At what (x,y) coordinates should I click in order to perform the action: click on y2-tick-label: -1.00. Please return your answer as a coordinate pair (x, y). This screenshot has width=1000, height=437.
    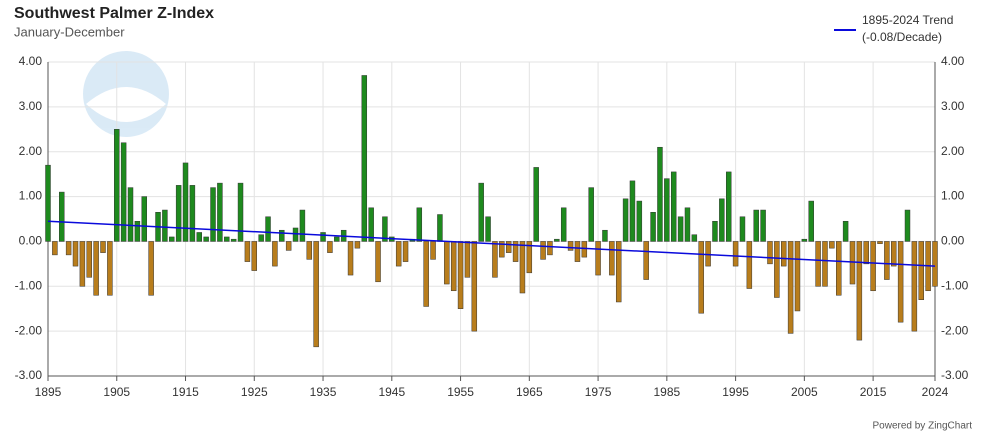
    Looking at the image, I should click on (955, 285).